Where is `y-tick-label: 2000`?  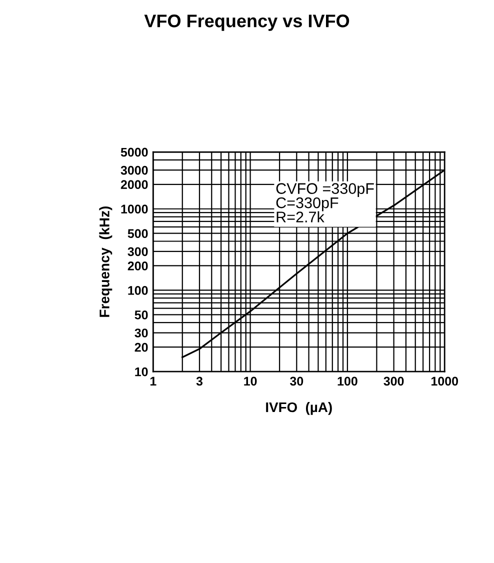 y-tick-label: 2000 is located at coordinates (134, 185).